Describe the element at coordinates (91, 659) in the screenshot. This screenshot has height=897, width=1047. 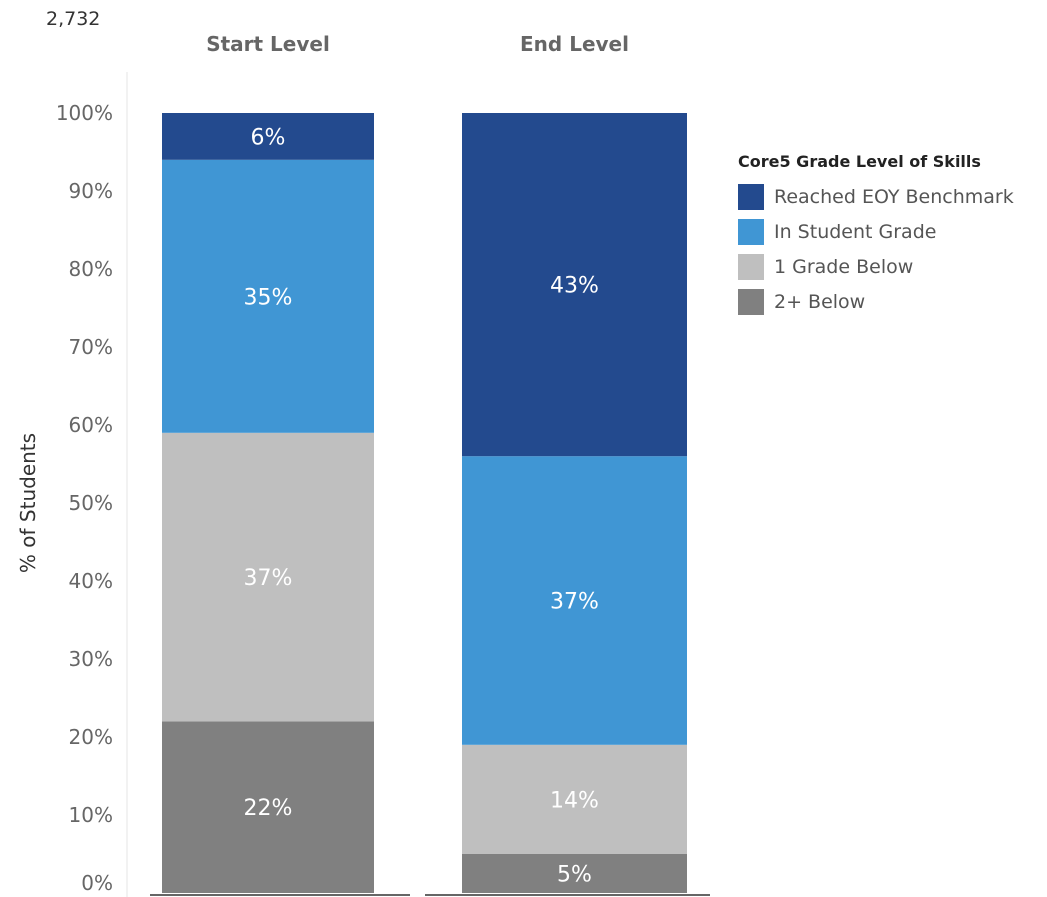
I see `y-tick-label: 30%` at that location.